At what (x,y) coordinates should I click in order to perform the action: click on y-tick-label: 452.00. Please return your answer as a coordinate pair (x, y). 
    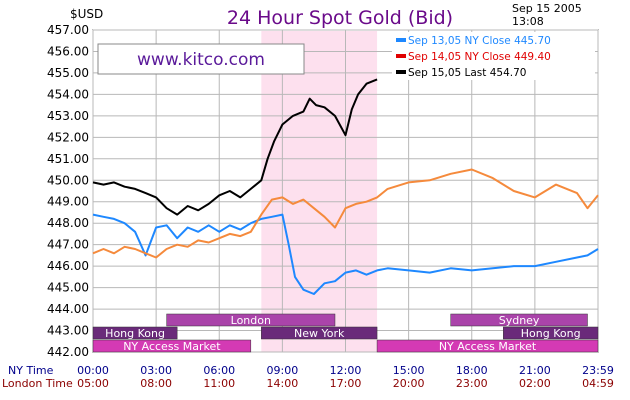
    Looking at the image, I should click on (68, 137).